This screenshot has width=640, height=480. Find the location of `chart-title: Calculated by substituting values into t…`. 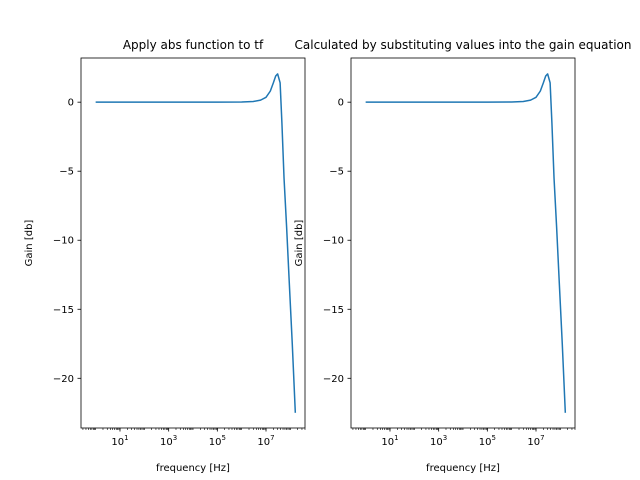

chart-title: Calculated by substituting values into t… is located at coordinates (463, 45).